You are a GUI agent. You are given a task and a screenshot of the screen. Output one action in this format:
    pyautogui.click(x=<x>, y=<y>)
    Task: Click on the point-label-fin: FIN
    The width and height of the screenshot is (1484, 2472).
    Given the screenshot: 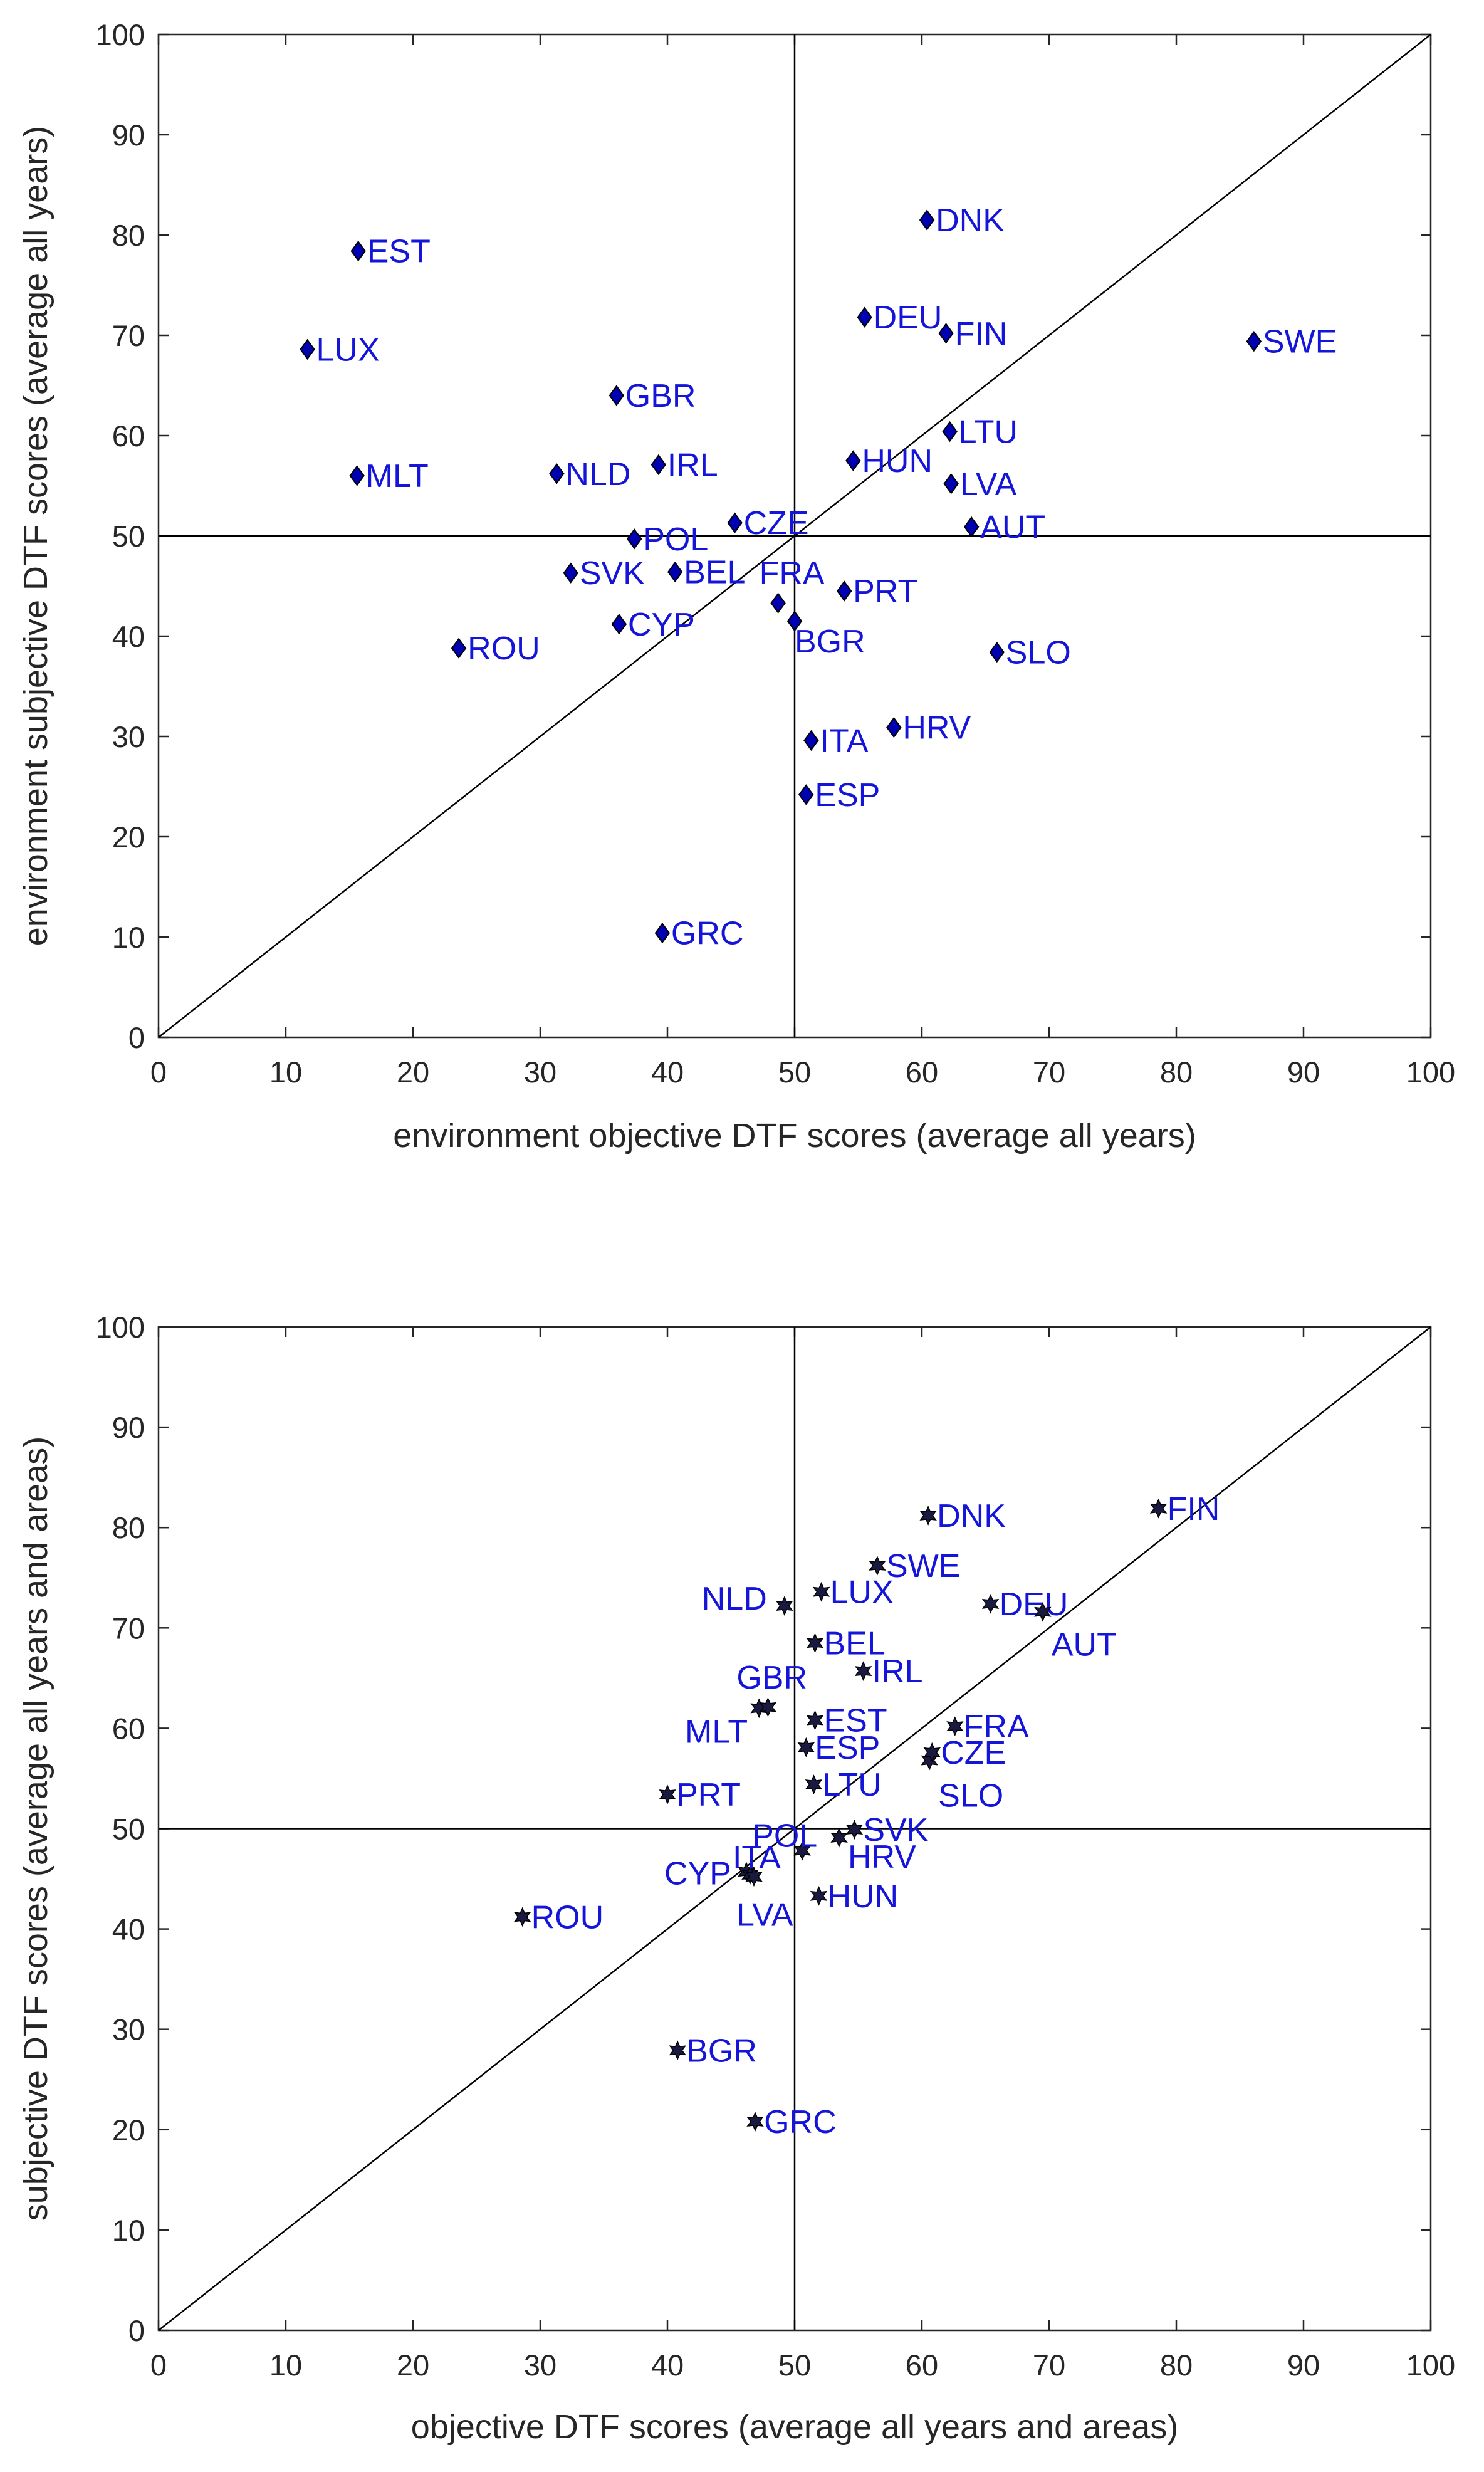 What is the action you would take?
    pyautogui.click(x=981, y=334)
    